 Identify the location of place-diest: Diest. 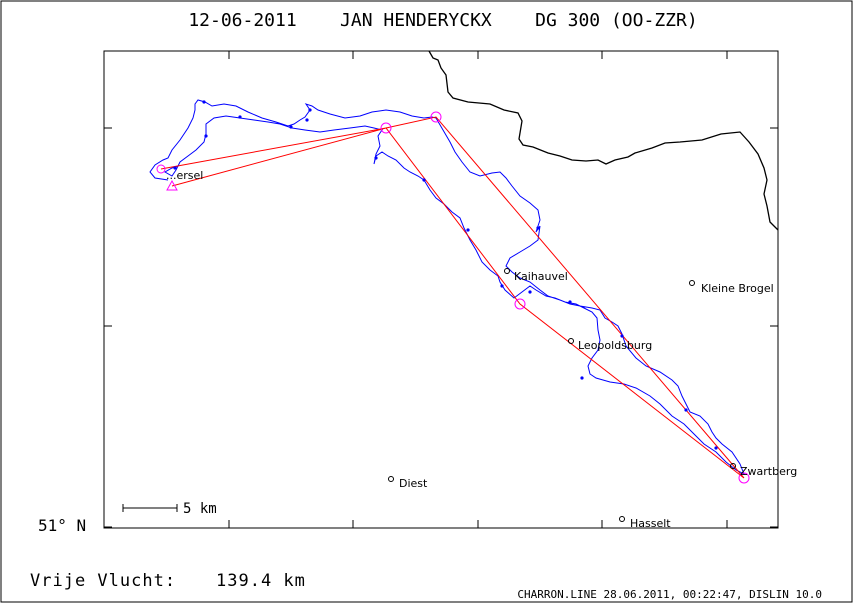
(413, 483).